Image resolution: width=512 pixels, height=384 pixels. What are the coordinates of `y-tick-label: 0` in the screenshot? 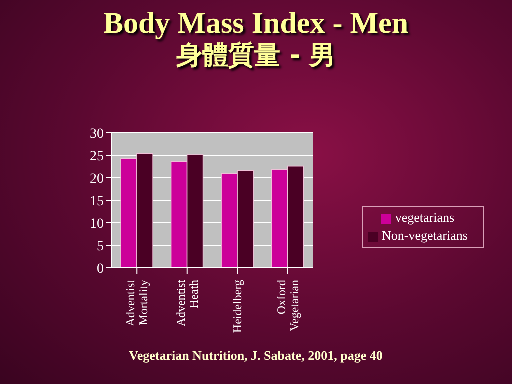 It's located at (100, 269).